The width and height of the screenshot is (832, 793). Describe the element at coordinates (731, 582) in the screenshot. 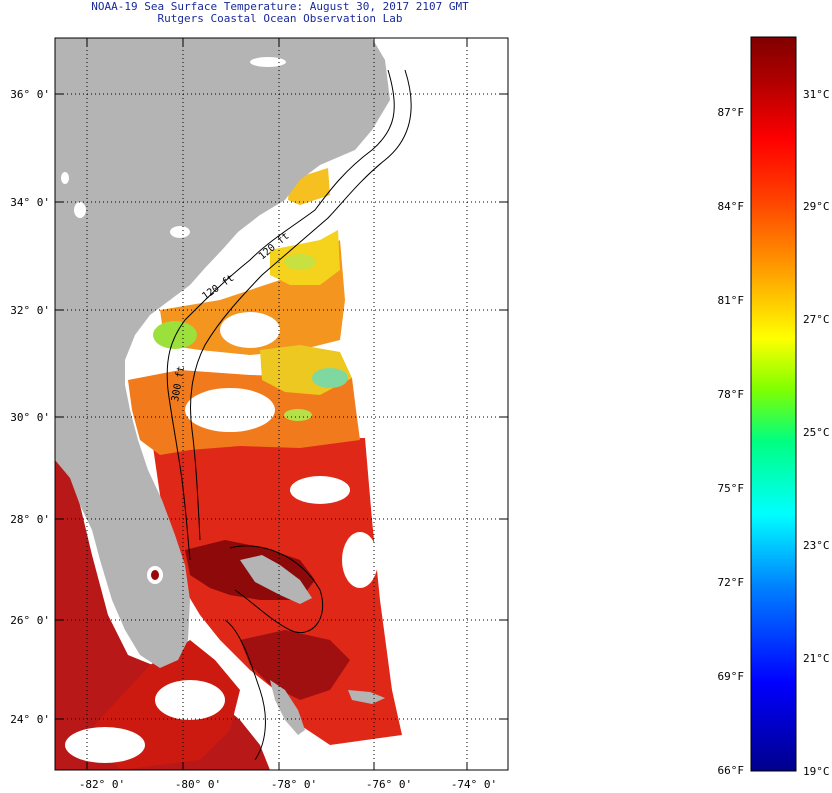

I see `colorbar-f-72: 72°F` at that location.